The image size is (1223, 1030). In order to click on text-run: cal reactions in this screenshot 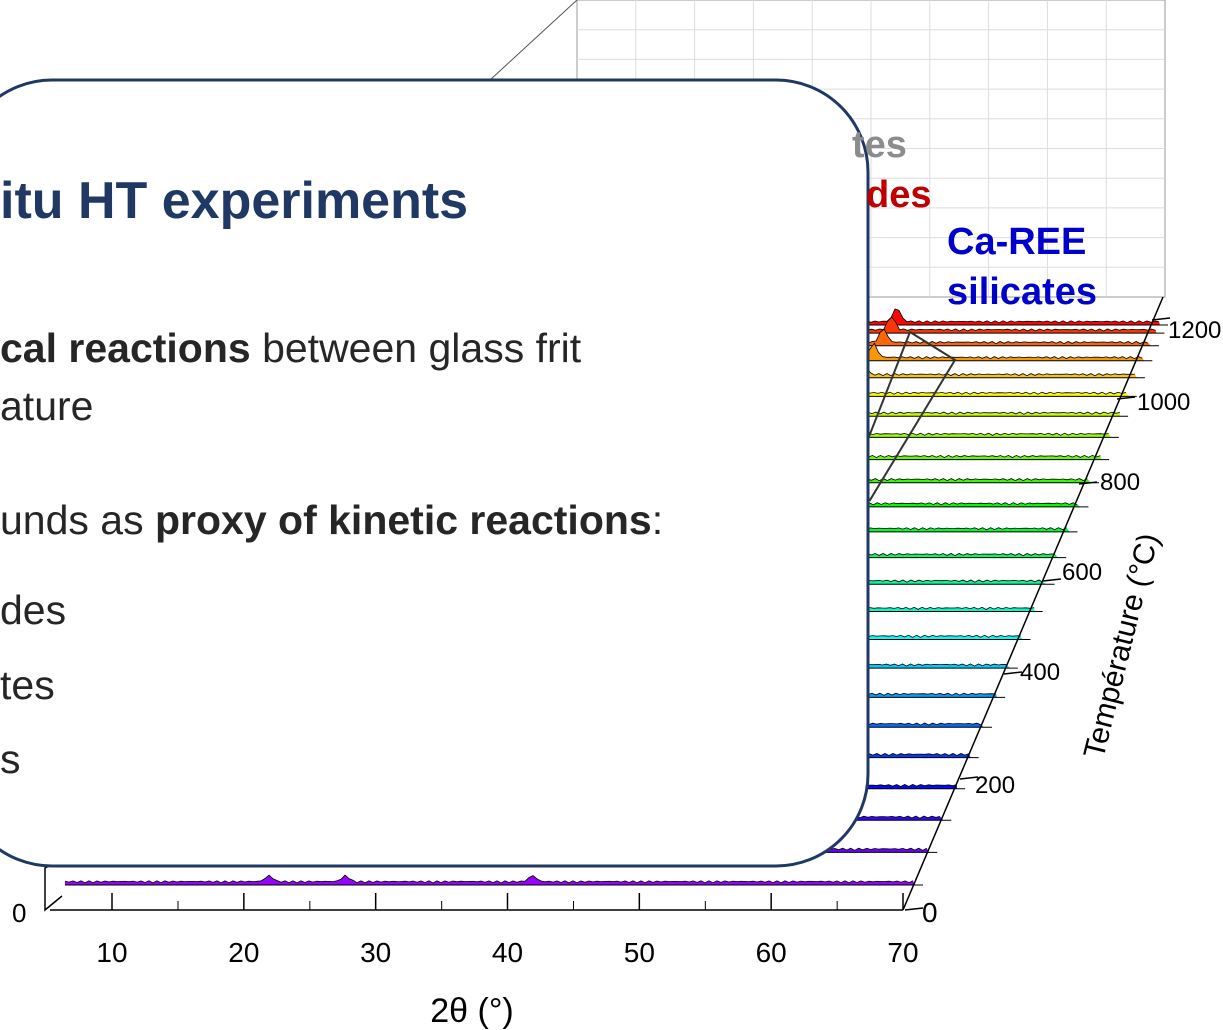, I will do `click(125, 348)`.